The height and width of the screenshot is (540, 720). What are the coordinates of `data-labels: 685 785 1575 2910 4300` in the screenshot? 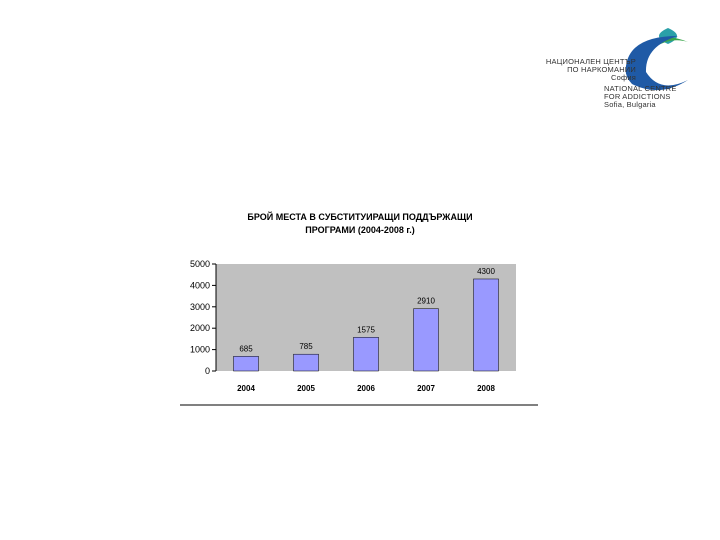 It's located at (367, 310).